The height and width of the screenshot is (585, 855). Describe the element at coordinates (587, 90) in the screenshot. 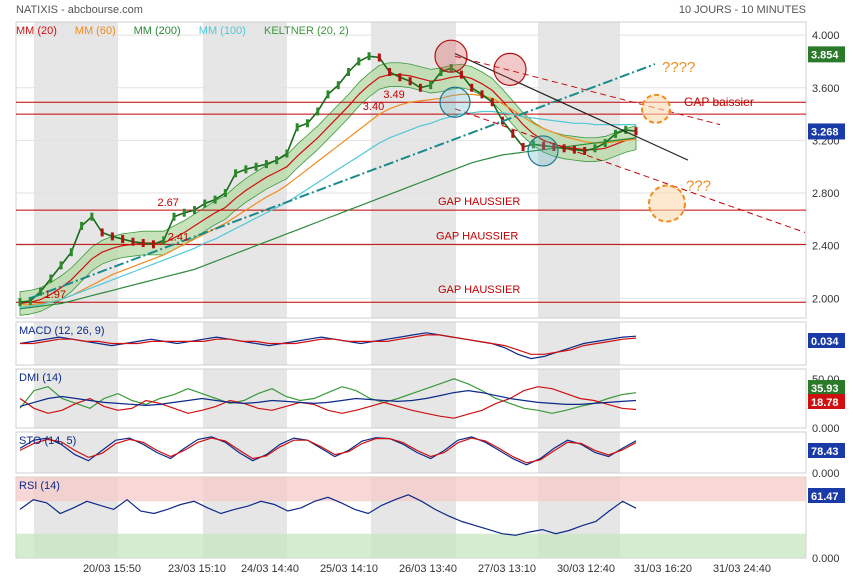

I see `channel-line-top` at that location.